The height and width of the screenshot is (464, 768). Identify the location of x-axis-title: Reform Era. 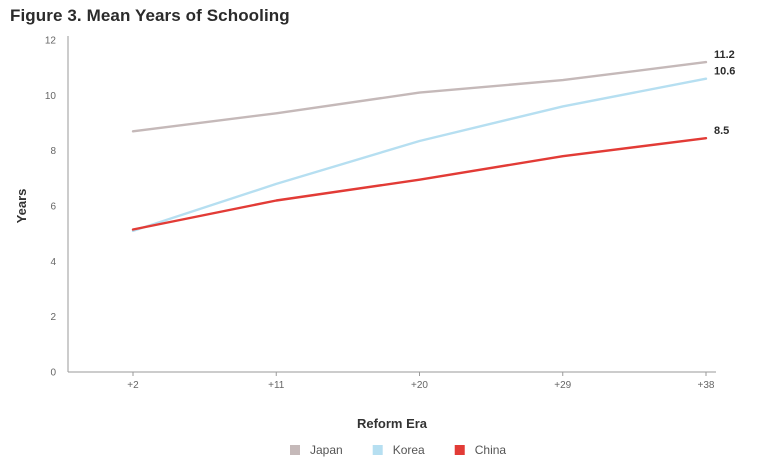
(392, 423).